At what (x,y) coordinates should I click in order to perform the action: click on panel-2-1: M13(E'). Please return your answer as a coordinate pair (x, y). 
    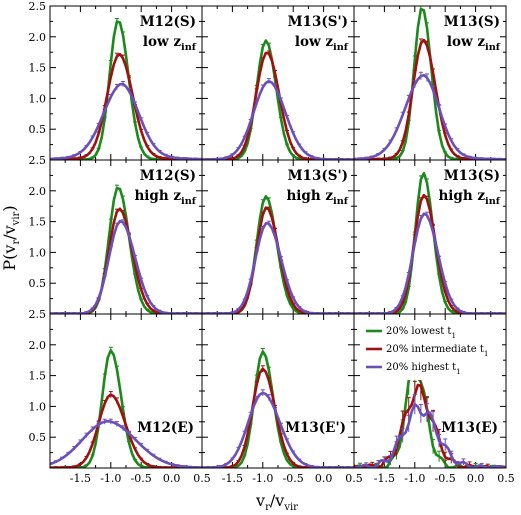
    Looking at the image, I should click on (278, 391).